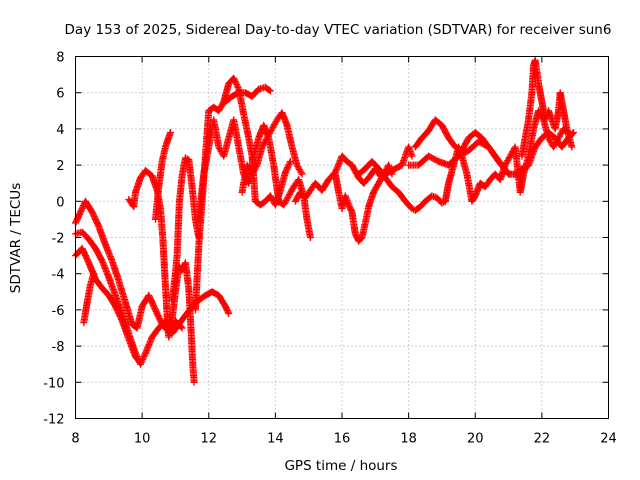 The height and width of the screenshot is (480, 640). I want to click on y-tick-label: 4, so click(60, 130).